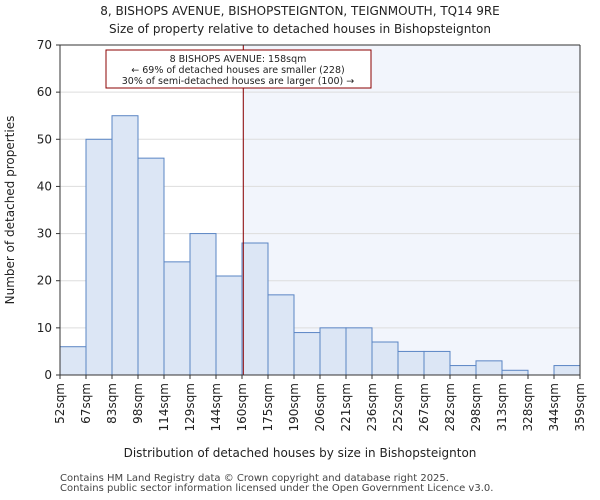 The width and height of the screenshot is (600, 500). I want to click on x-tick-label: 252sqm, so click(398, 407).